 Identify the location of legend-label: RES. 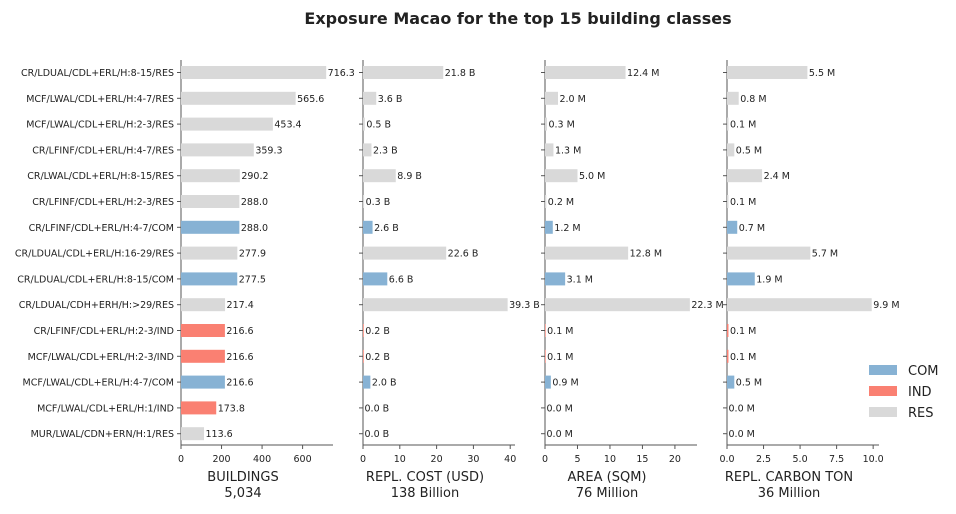
(921, 413).